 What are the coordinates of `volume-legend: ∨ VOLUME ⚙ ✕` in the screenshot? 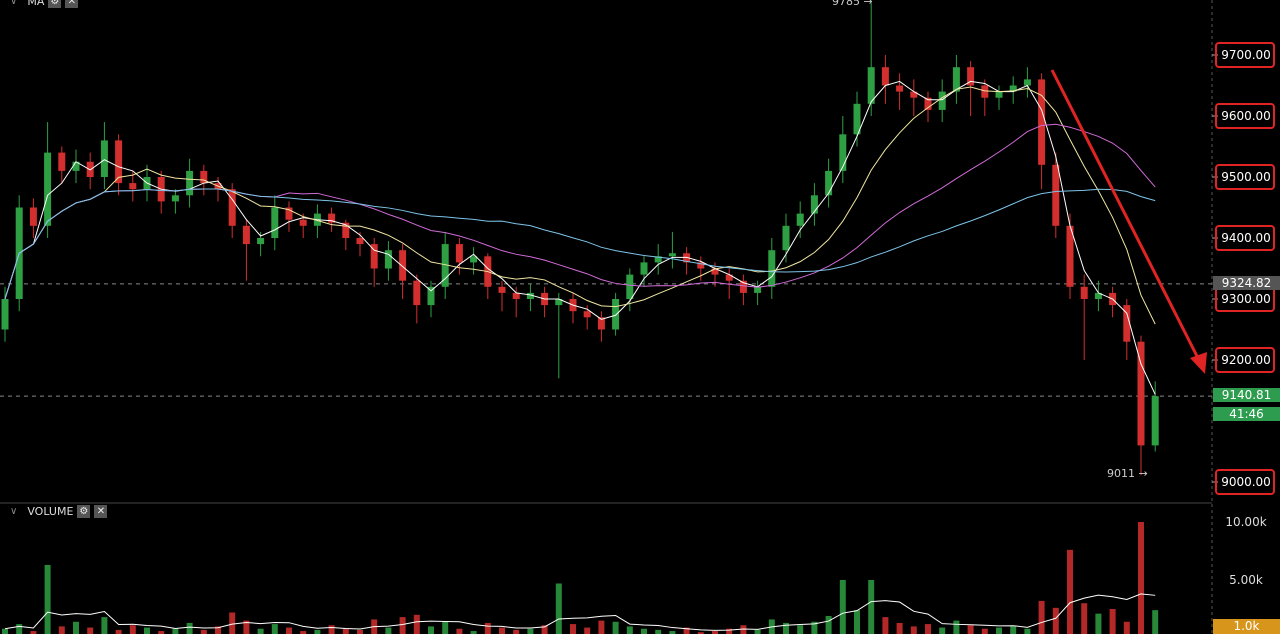 It's located at (59, 511).